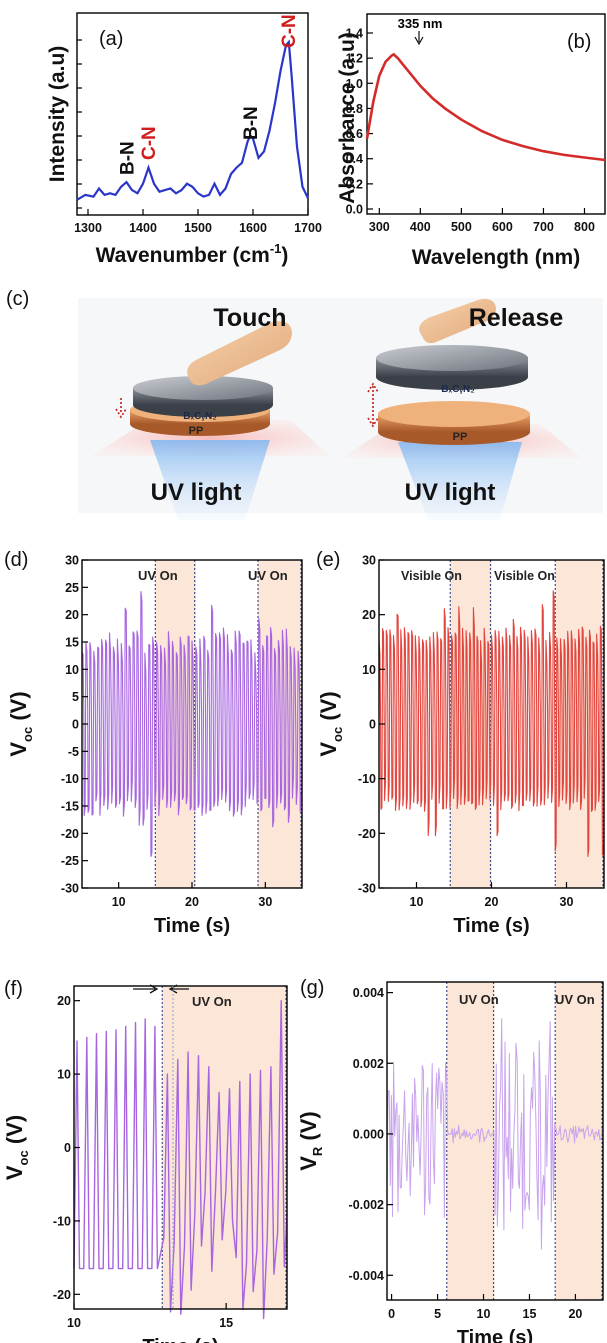 The width and height of the screenshot is (607, 1343). What do you see at coordinates (111, 39) in the screenshot?
I see `panel-a-label: (a)` at bounding box center [111, 39].